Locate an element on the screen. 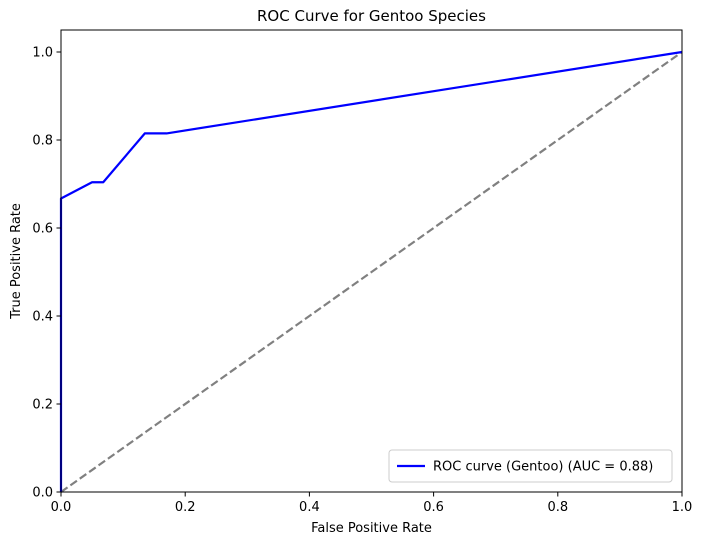 The height and width of the screenshot is (545, 702). legend-box is located at coordinates (530, 466).